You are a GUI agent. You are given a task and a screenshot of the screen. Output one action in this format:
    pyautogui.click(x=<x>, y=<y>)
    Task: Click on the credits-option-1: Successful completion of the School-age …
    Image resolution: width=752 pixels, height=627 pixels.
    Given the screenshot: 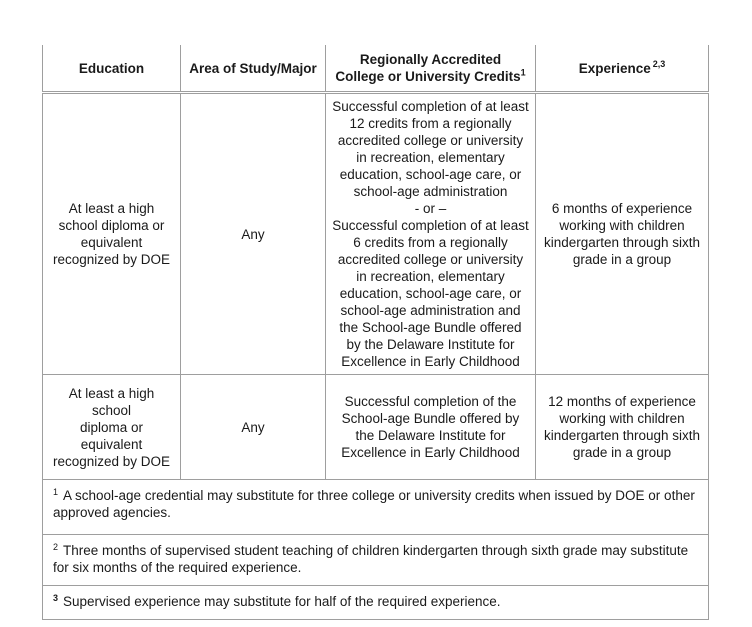 What is the action you would take?
    pyautogui.click(x=430, y=427)
    